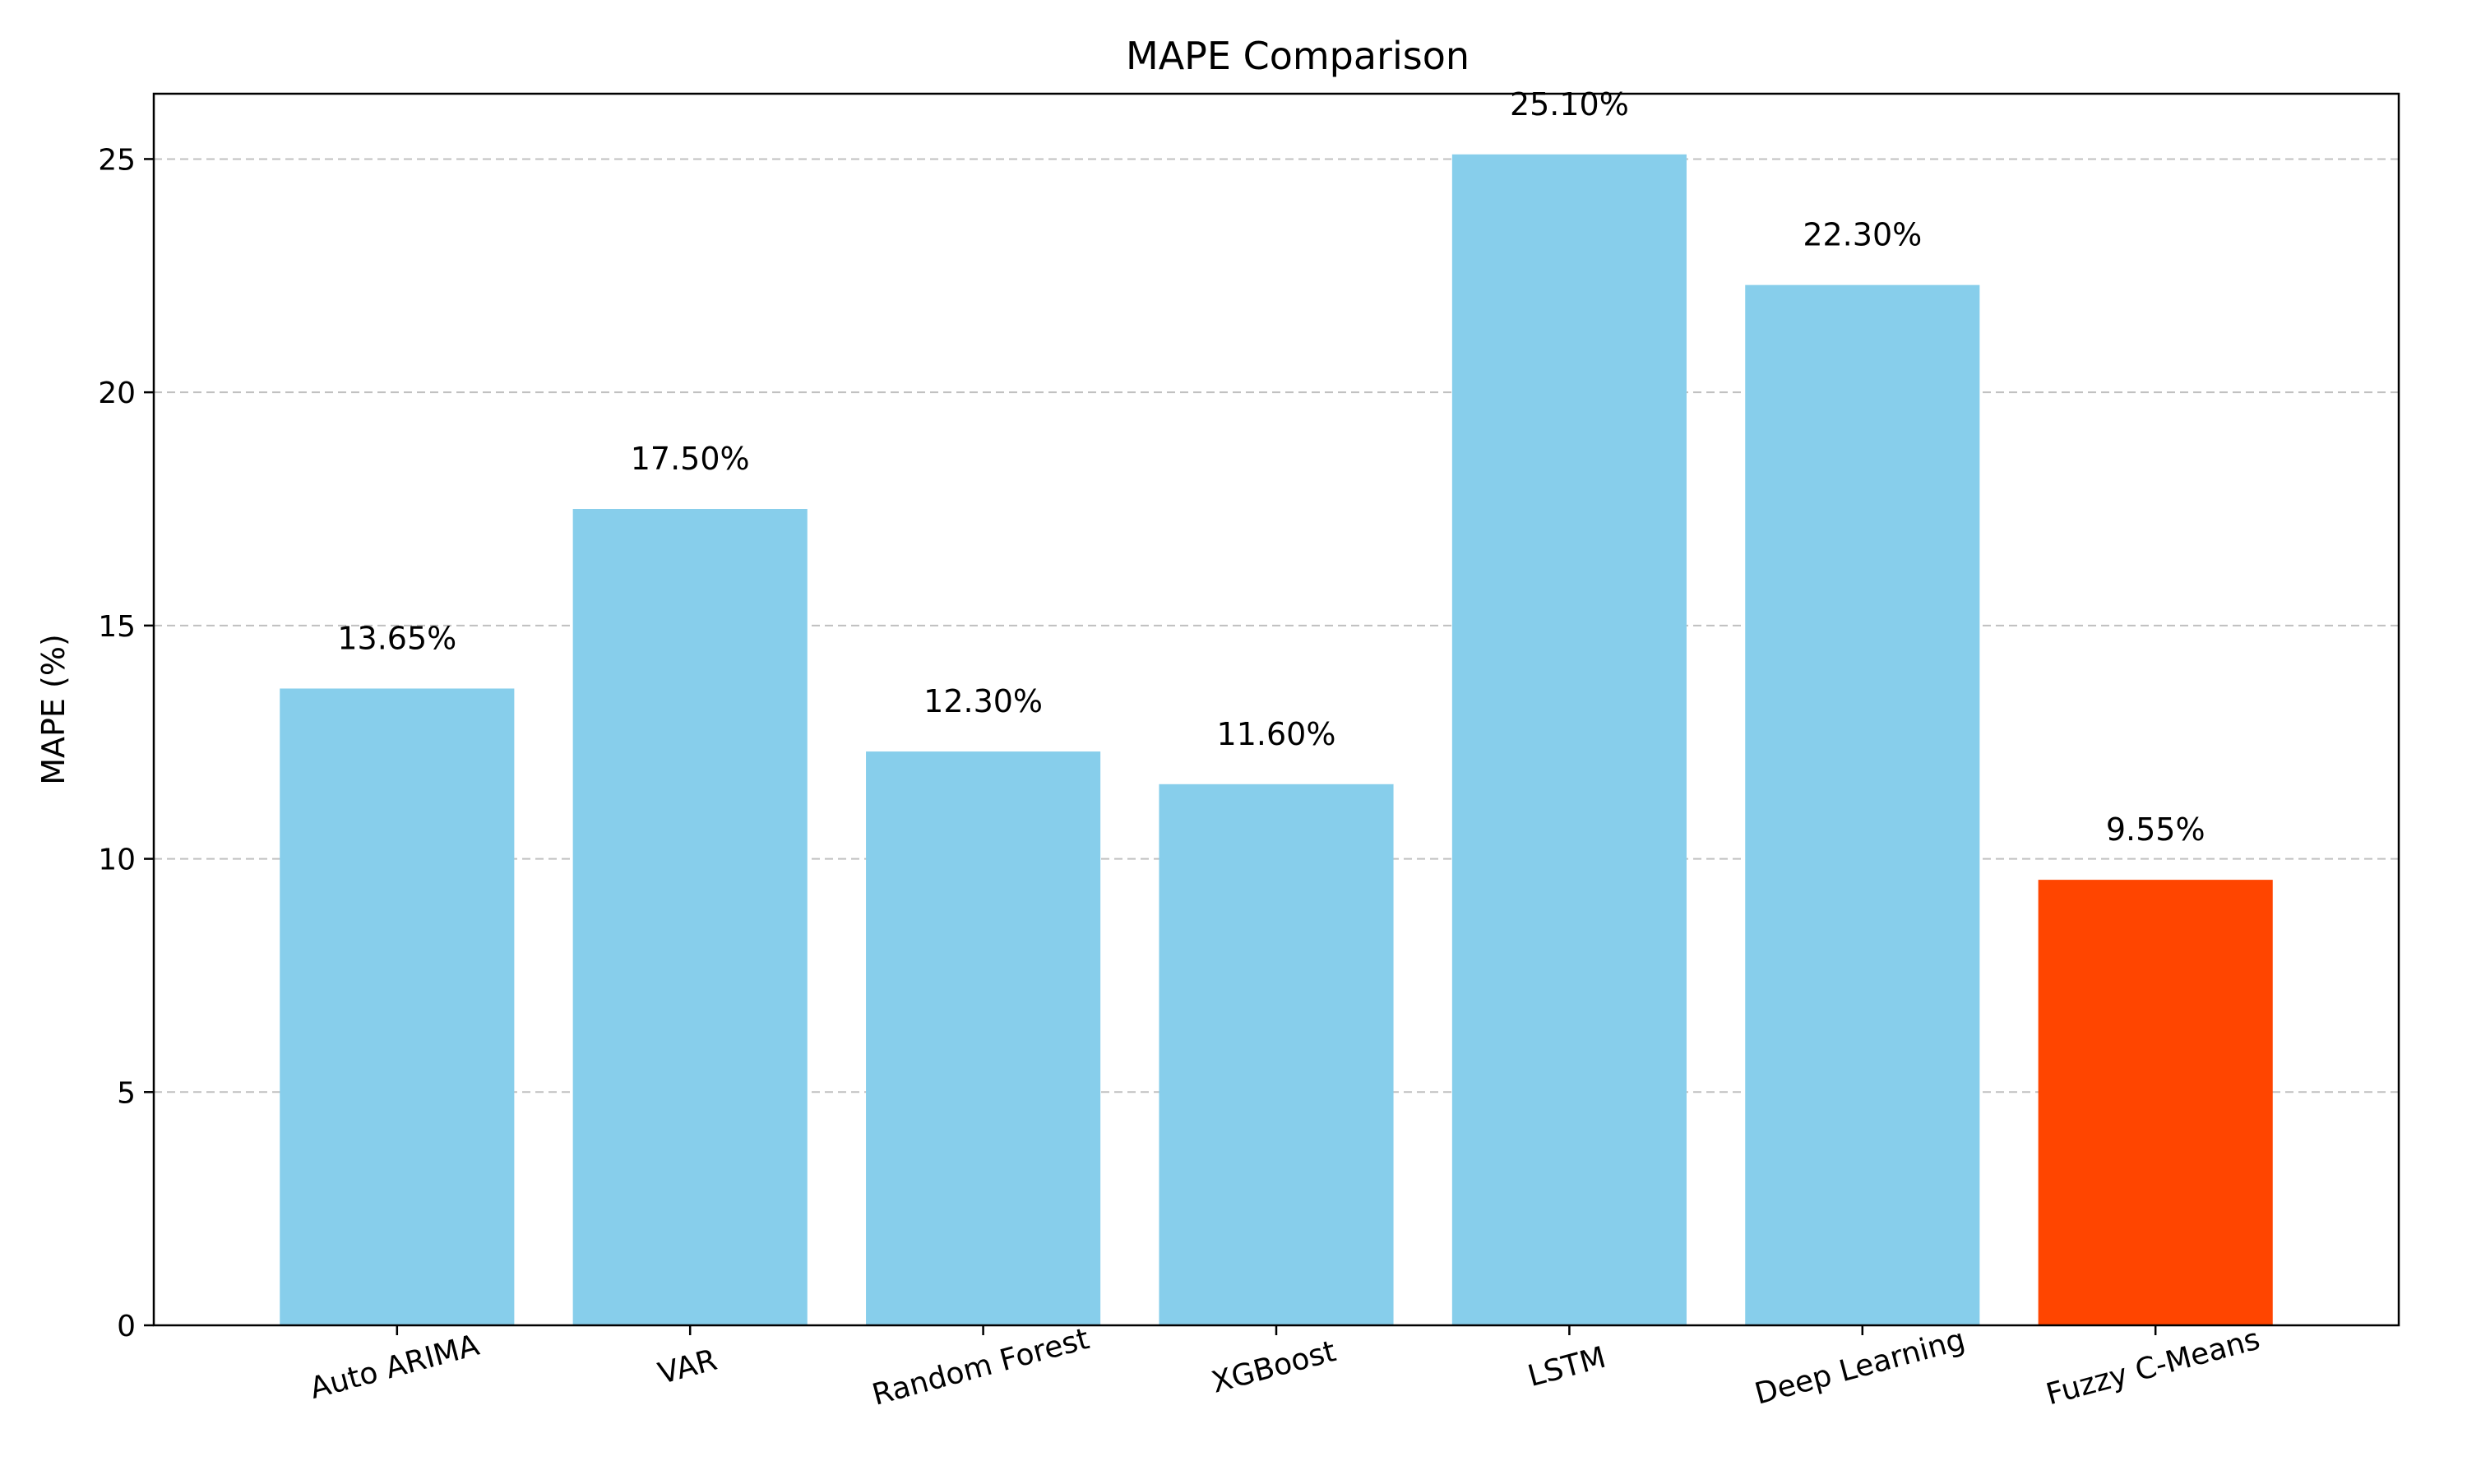  I want to click on x-tick-label: Fuzzy C-Means, so click(2153, 1368).